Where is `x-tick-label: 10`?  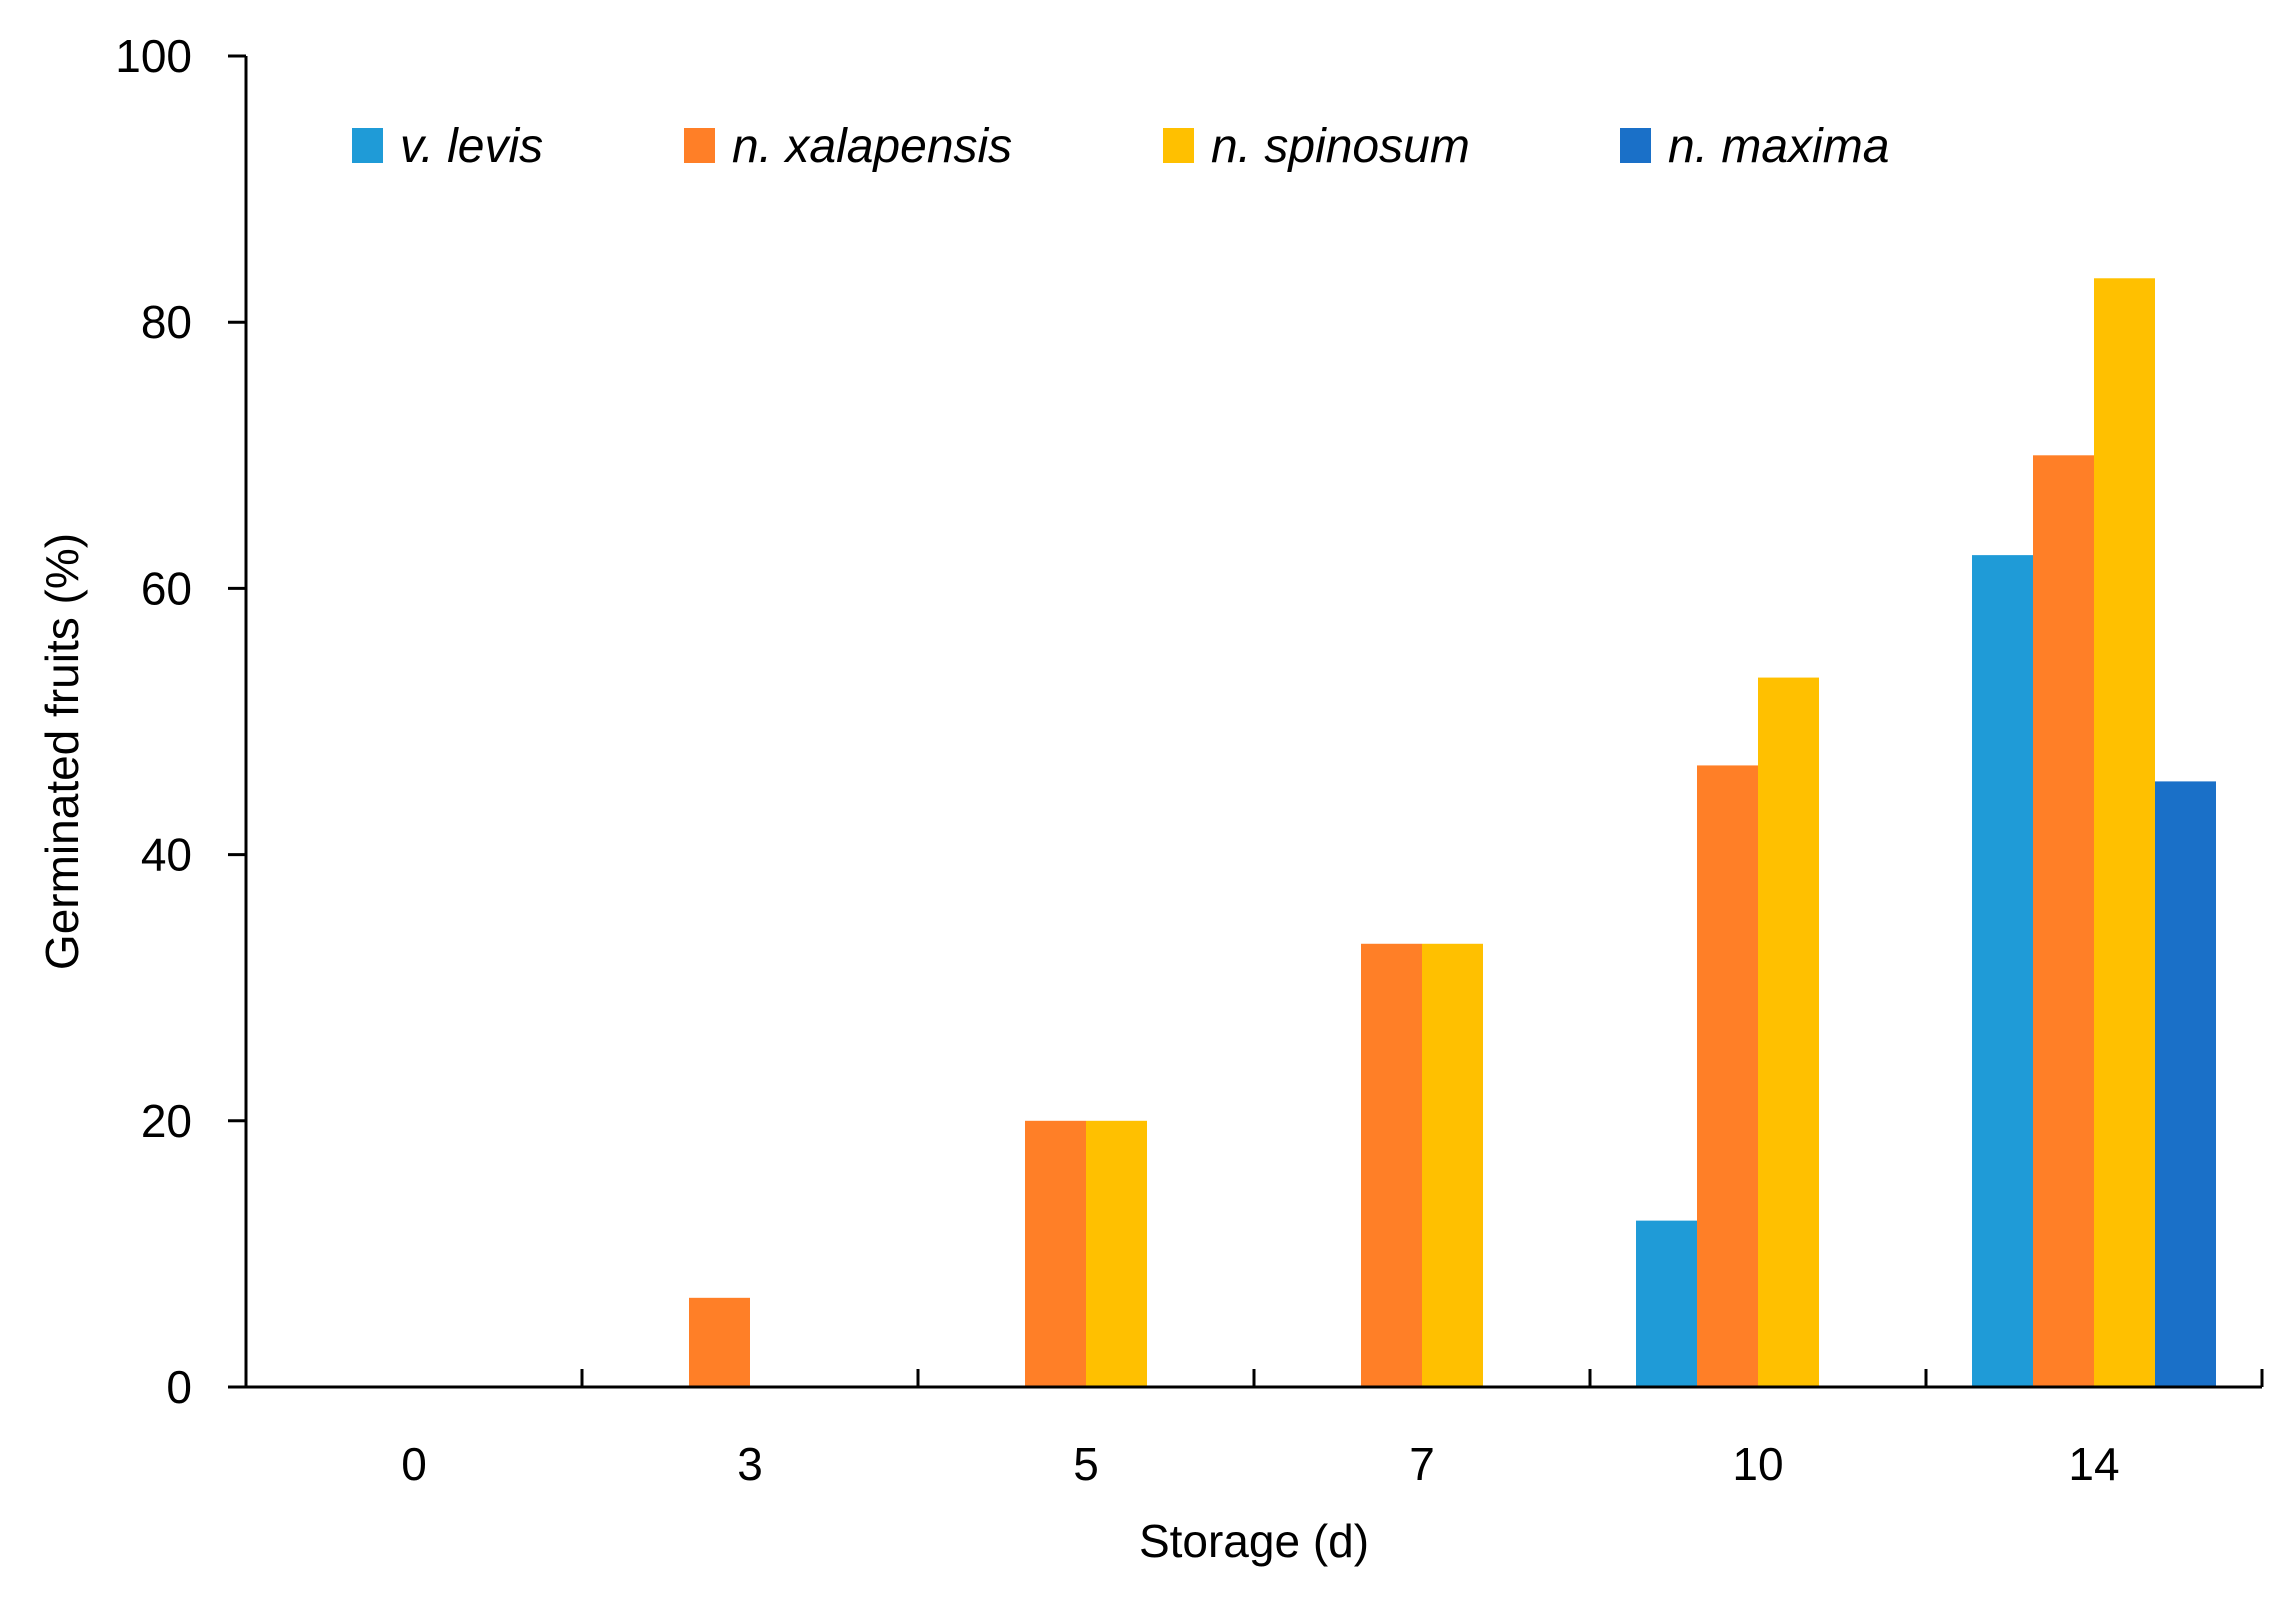
x-tick-label: 10 is located at coordinates (1757, 1464).